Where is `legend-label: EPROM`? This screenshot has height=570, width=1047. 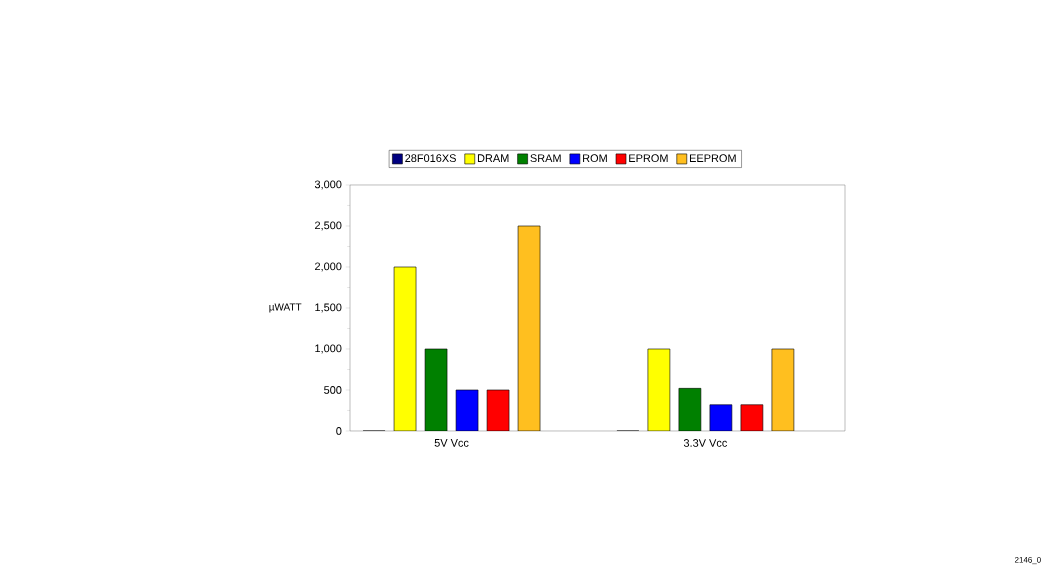 legend-label: EPROM is located at coordinates (648, 158).